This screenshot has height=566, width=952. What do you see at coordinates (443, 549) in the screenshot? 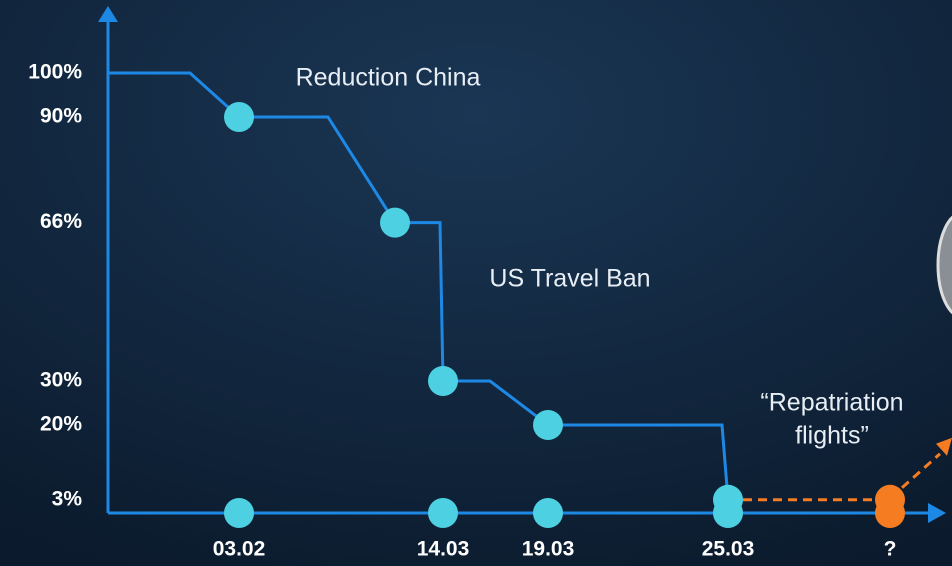
I see `x-tick-label: 14.03` at bounding box center [443, 549].